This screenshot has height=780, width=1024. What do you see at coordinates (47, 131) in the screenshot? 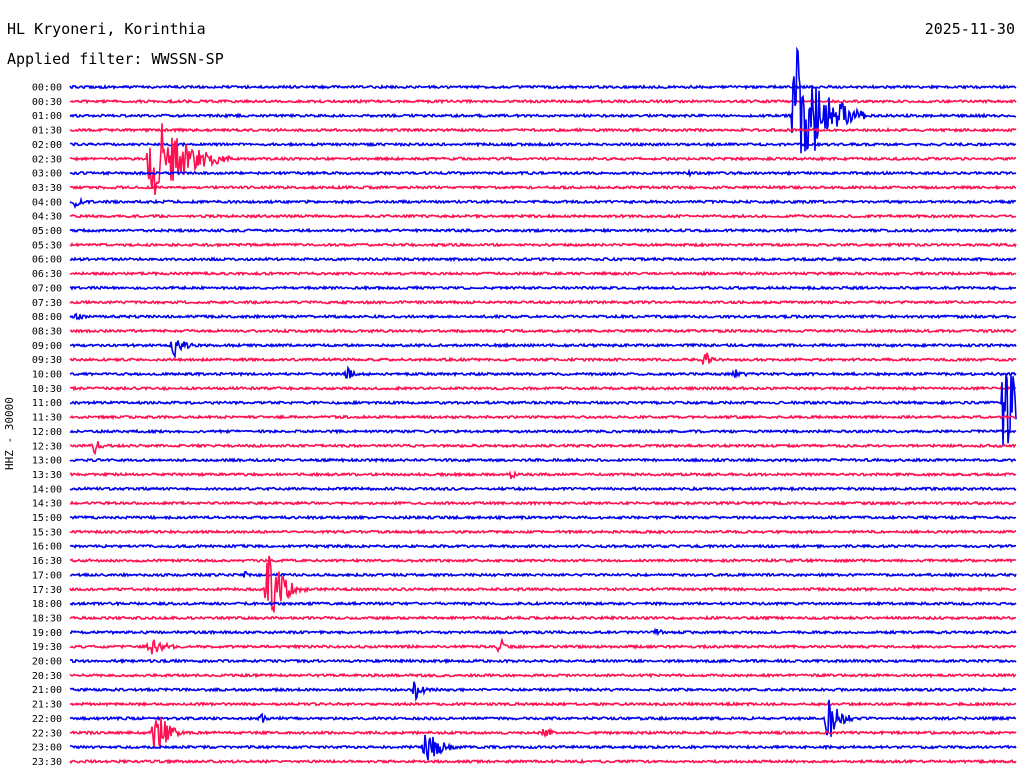
I see `time-tick-label: 01:30` at bounding box center [47, 131].